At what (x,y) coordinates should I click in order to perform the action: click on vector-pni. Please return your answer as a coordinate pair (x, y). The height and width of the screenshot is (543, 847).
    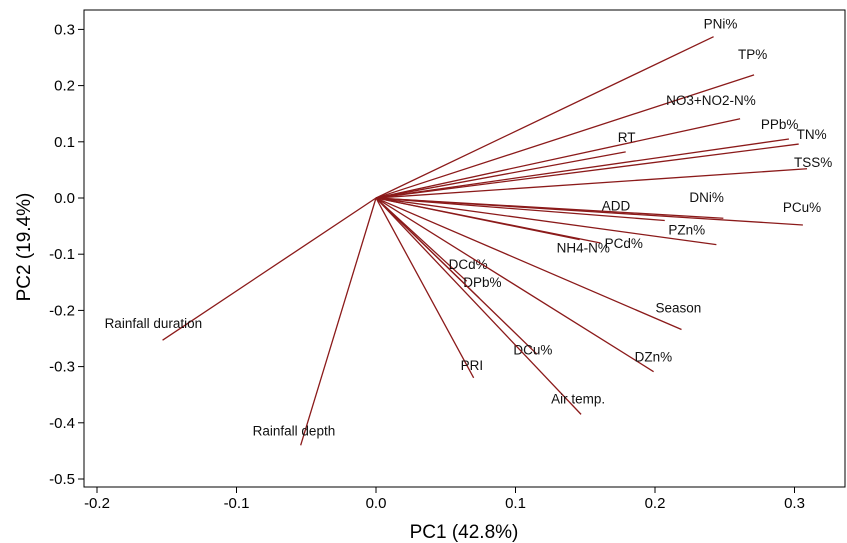
    Looking at the image, I should click on (544, 117).